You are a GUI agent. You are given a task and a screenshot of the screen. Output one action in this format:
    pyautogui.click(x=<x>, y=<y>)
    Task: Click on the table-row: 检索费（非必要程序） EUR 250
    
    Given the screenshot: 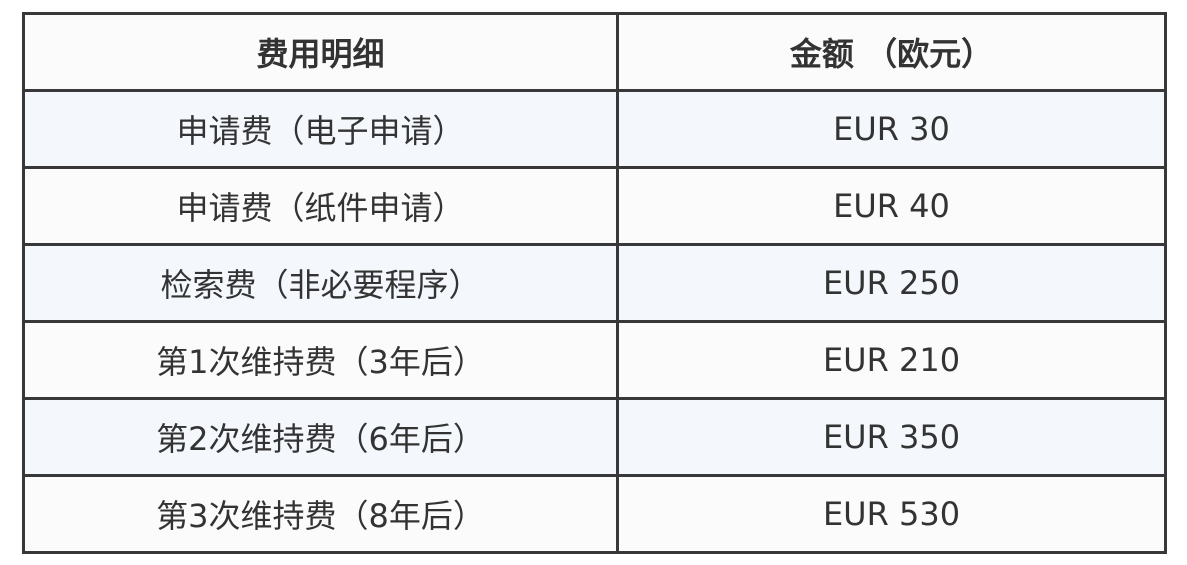 What is the action you would take?
    pyautogui.click(x=594, y=283)
    